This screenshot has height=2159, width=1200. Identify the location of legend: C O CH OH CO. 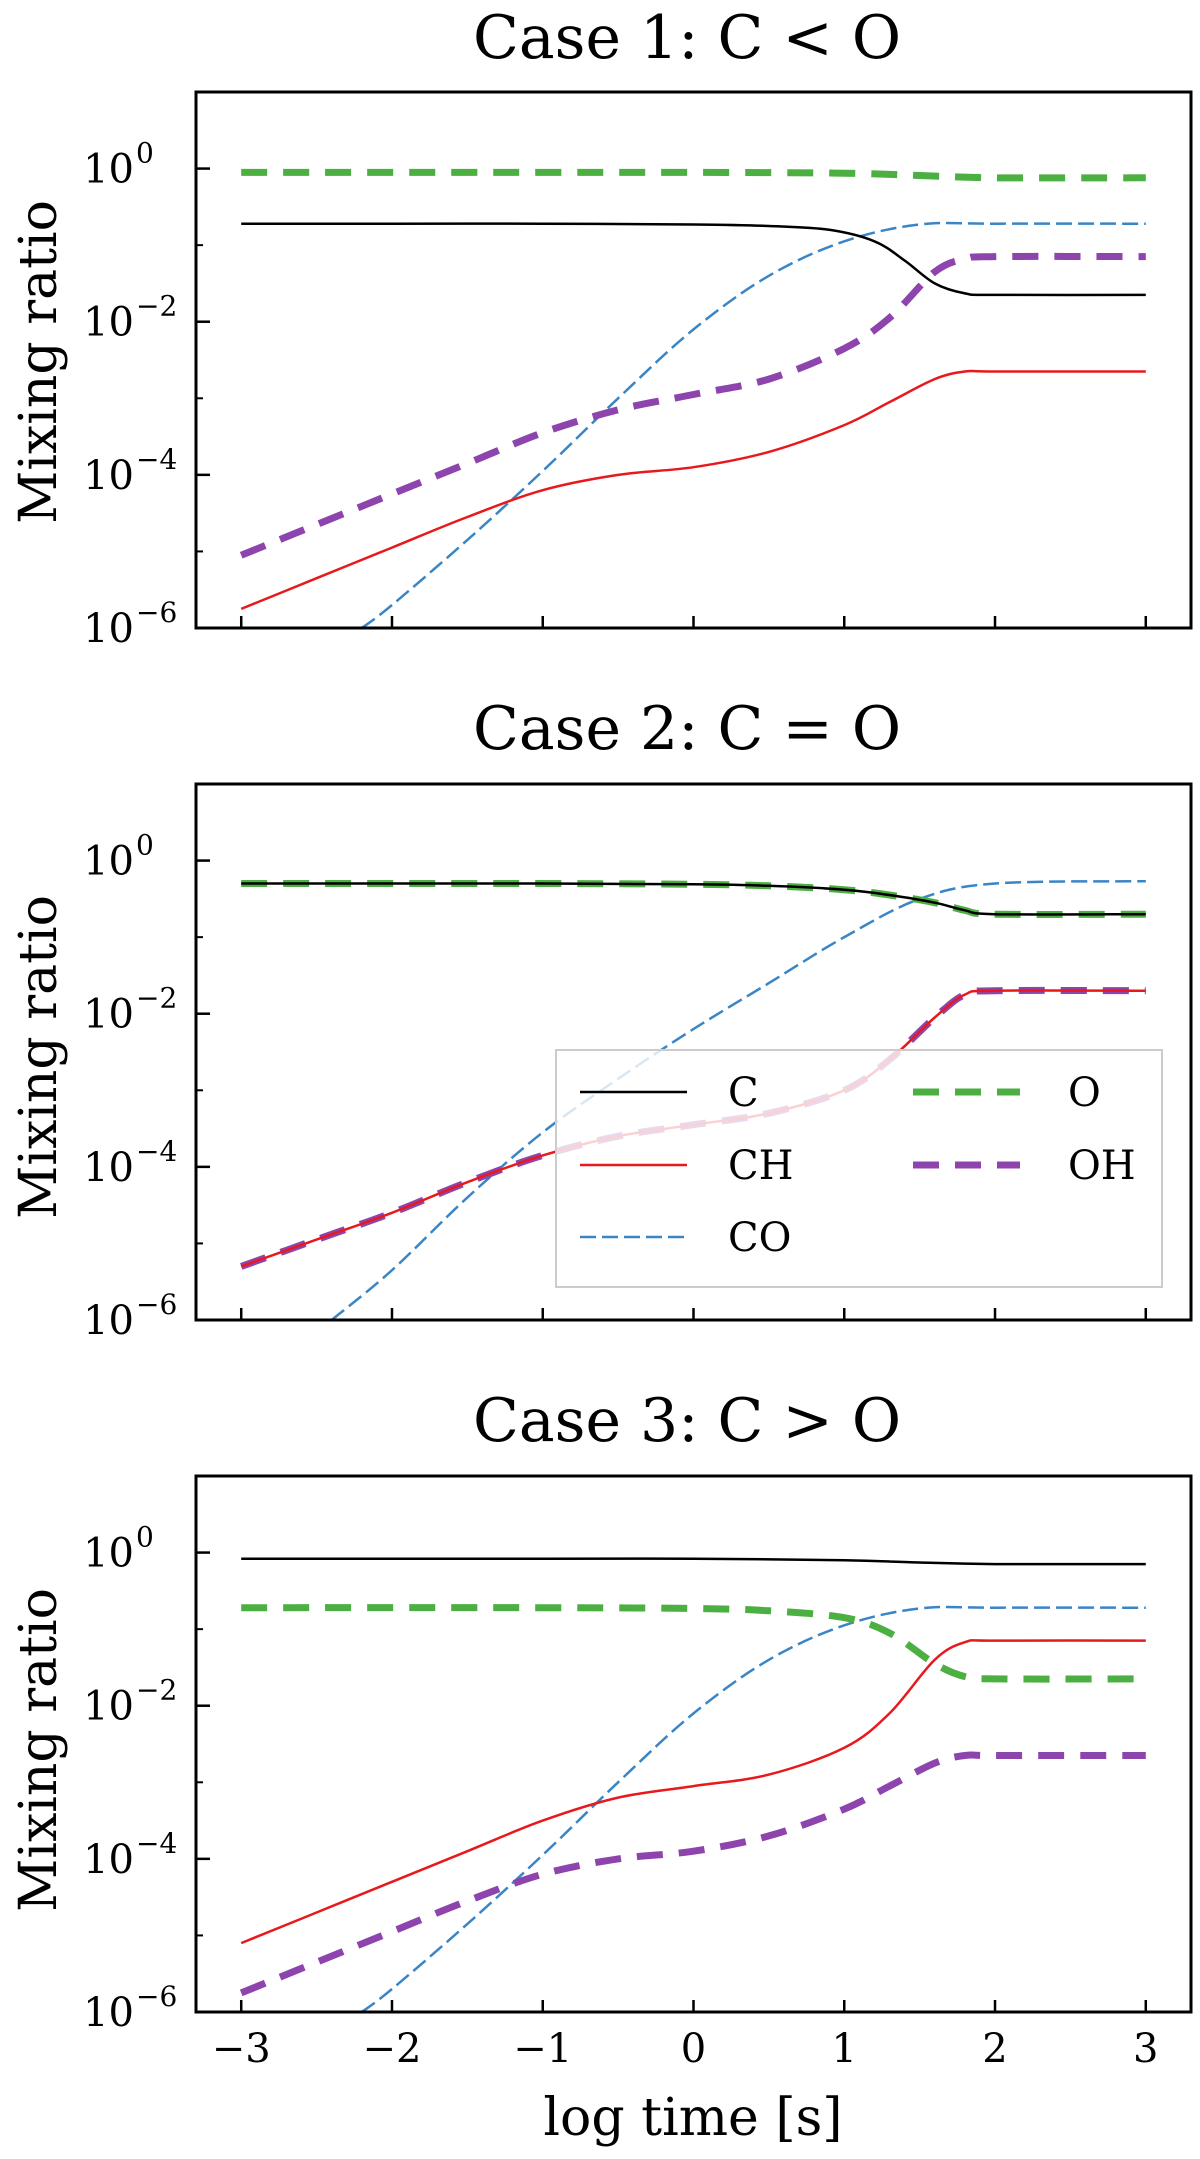
(859, 1168).